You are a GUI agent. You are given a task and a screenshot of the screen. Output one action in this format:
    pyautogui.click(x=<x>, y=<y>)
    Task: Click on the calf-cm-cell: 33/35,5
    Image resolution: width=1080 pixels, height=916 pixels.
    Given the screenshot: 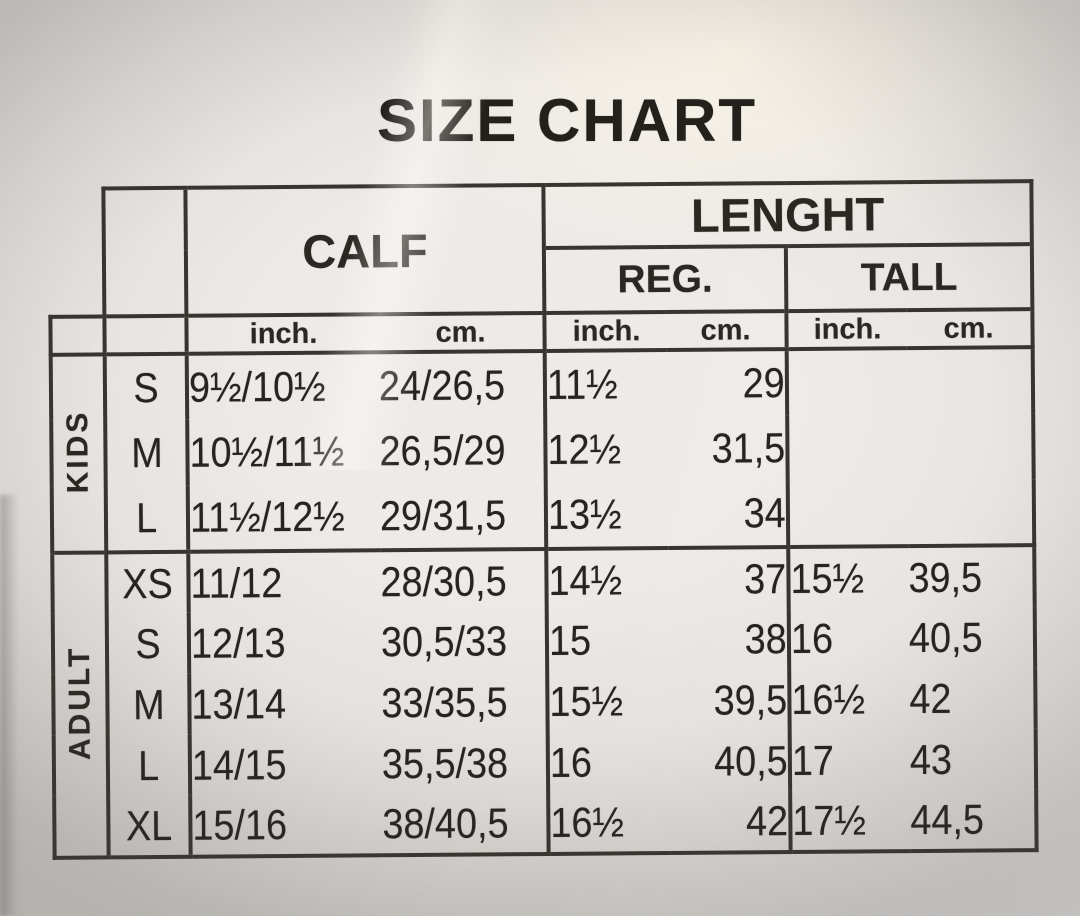 What is the action you would take?
    pyautogui.click(x=444, y=701)
    